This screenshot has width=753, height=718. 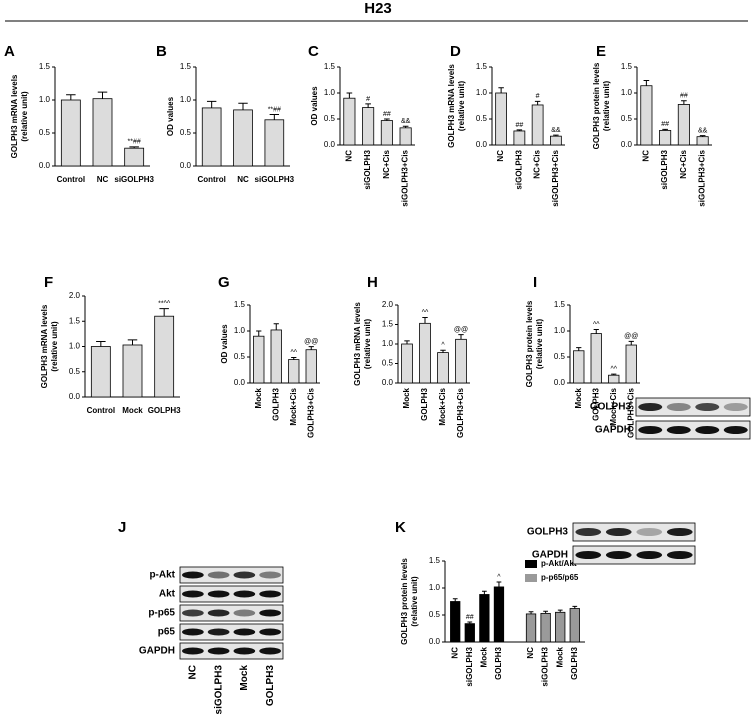 What do you see at coordinates (556, 130) in the screenshot?
I see `annotation: &&` at bounding box center [556, 130].